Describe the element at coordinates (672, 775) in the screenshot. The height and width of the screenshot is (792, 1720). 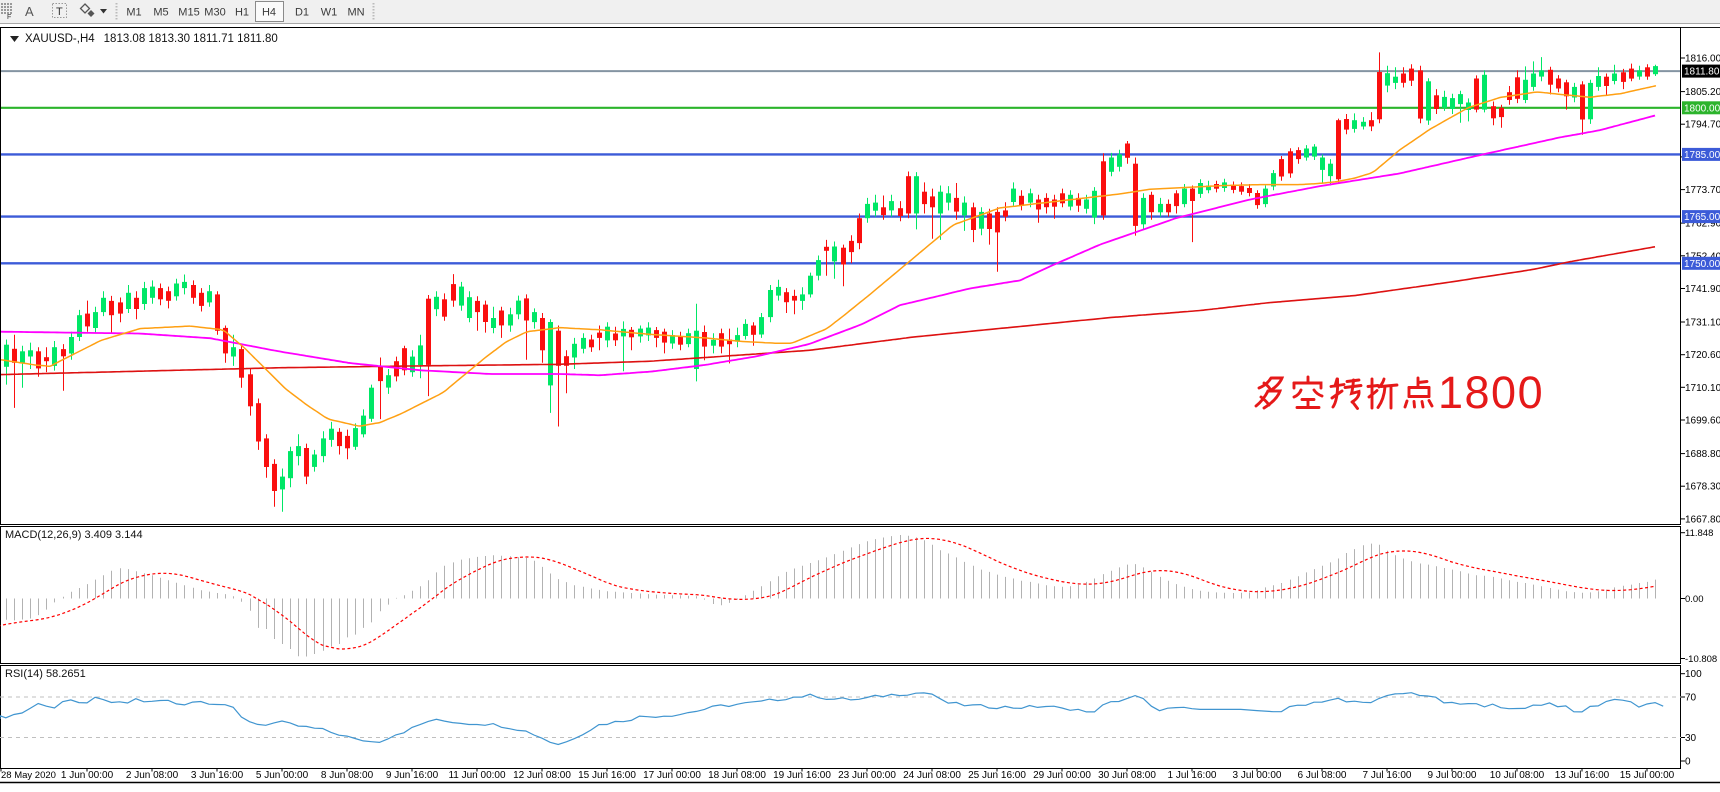
I see `svg-text: 17 Jun 00:00` at that location.